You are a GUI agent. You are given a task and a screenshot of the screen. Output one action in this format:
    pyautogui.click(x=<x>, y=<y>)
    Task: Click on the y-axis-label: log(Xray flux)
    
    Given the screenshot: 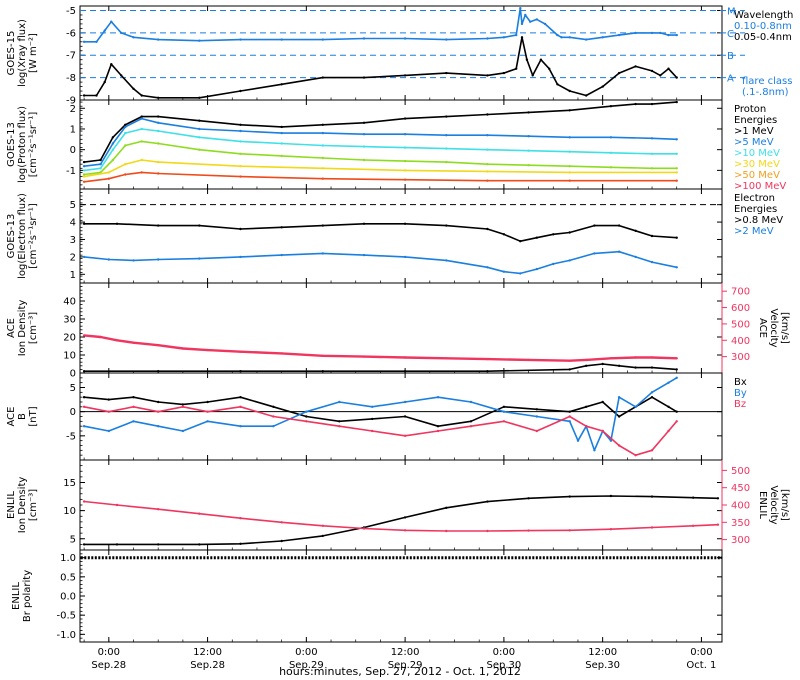 What is the action you would take?
    pyautogui.click(x=22, y=53)
    